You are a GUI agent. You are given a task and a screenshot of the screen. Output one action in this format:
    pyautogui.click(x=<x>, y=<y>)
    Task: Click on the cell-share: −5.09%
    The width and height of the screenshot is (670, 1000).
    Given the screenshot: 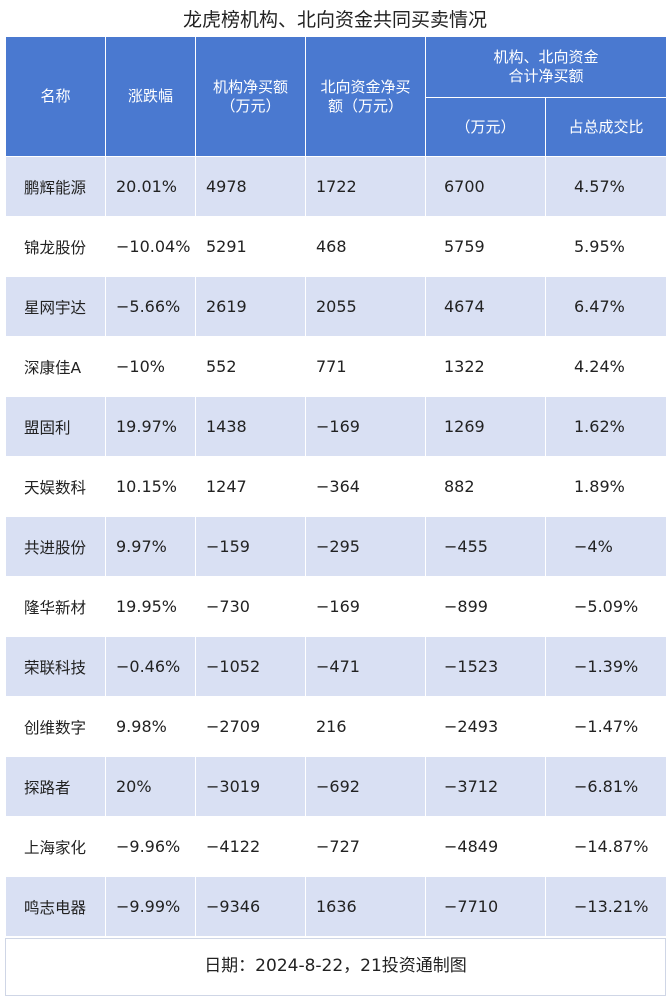 What is the action you would take?
    pyautogui.click(x=606, y=606)
    